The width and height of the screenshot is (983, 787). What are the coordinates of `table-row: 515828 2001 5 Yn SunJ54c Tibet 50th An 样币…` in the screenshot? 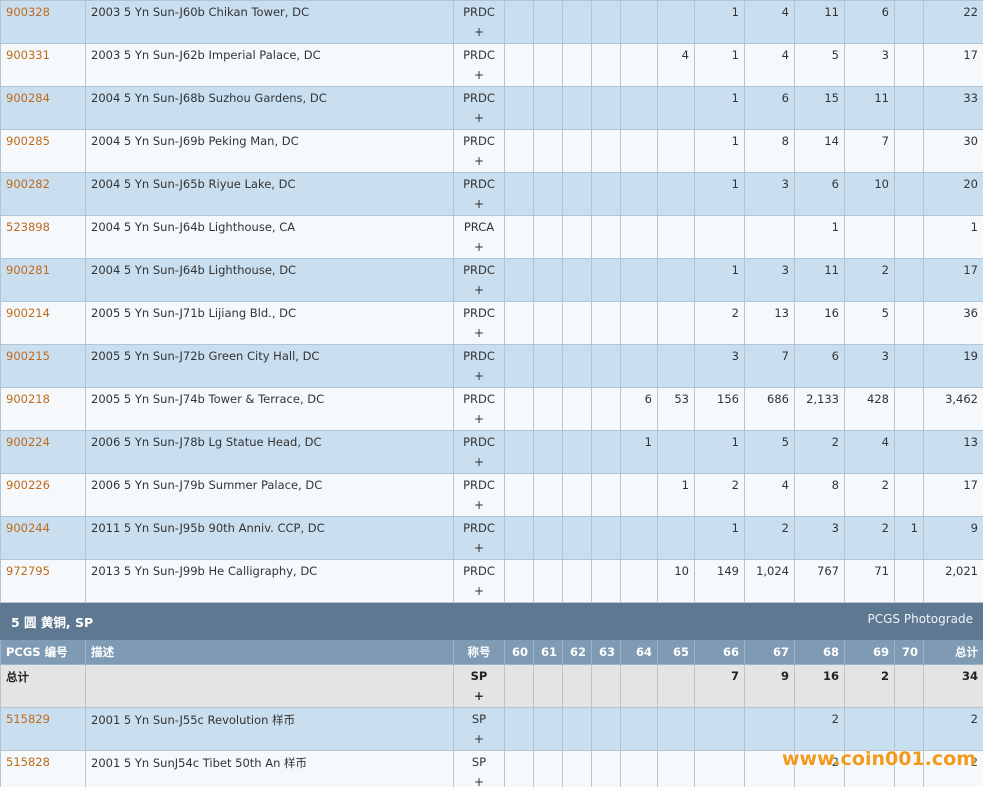 It's located at (491, 768).